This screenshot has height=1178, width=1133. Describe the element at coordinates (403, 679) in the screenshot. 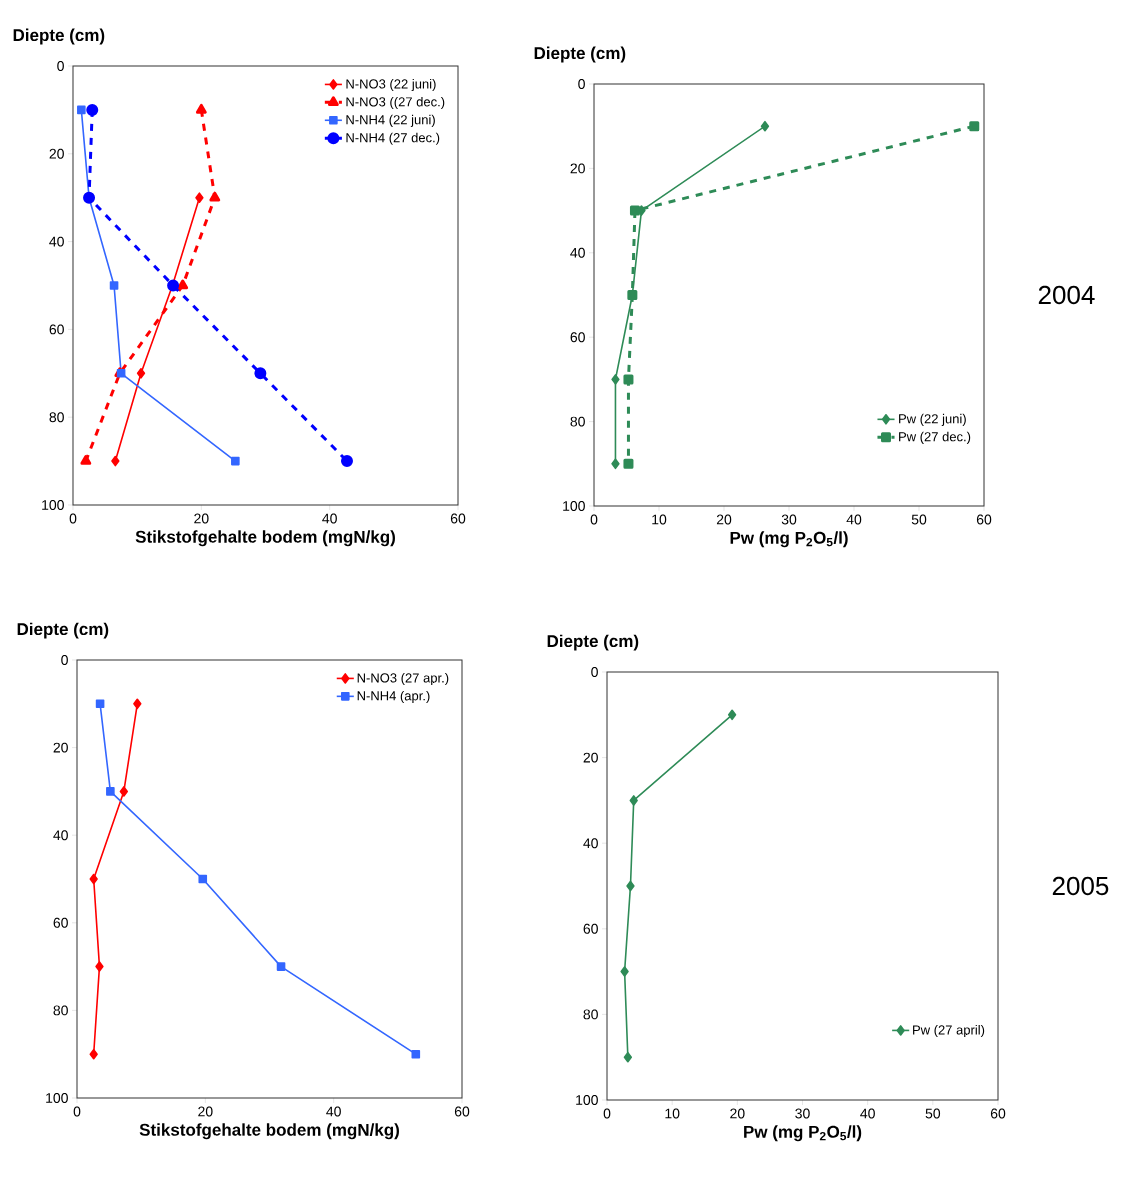

I see `legend-label: N-NO3 (27 apr.)` at that location.